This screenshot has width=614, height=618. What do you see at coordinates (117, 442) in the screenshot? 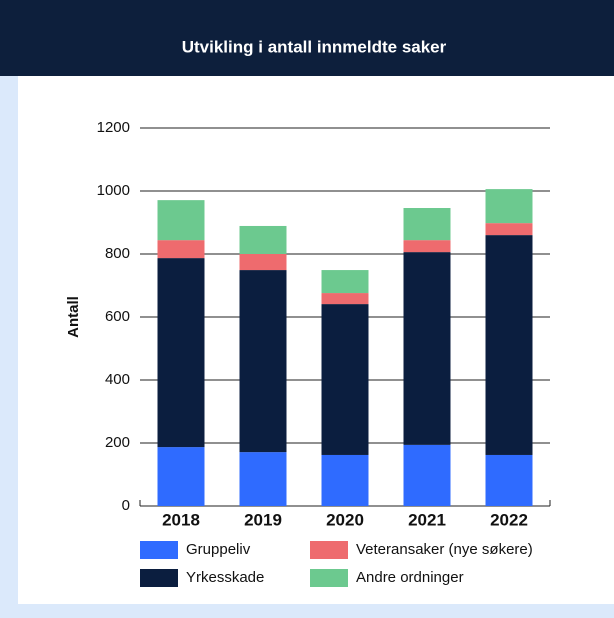
I see `y-tick-label: 200` at bounding box center [117, 442].